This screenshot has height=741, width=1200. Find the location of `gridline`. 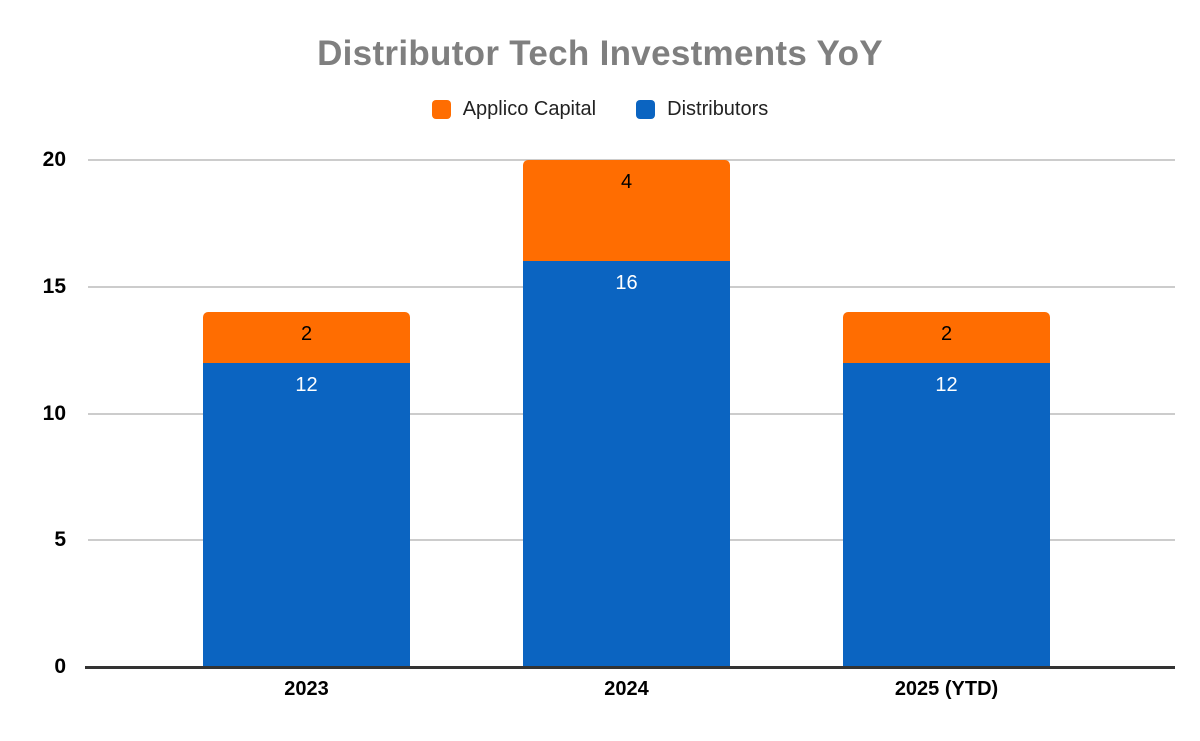

gridline is located at coordinates (631, 160).